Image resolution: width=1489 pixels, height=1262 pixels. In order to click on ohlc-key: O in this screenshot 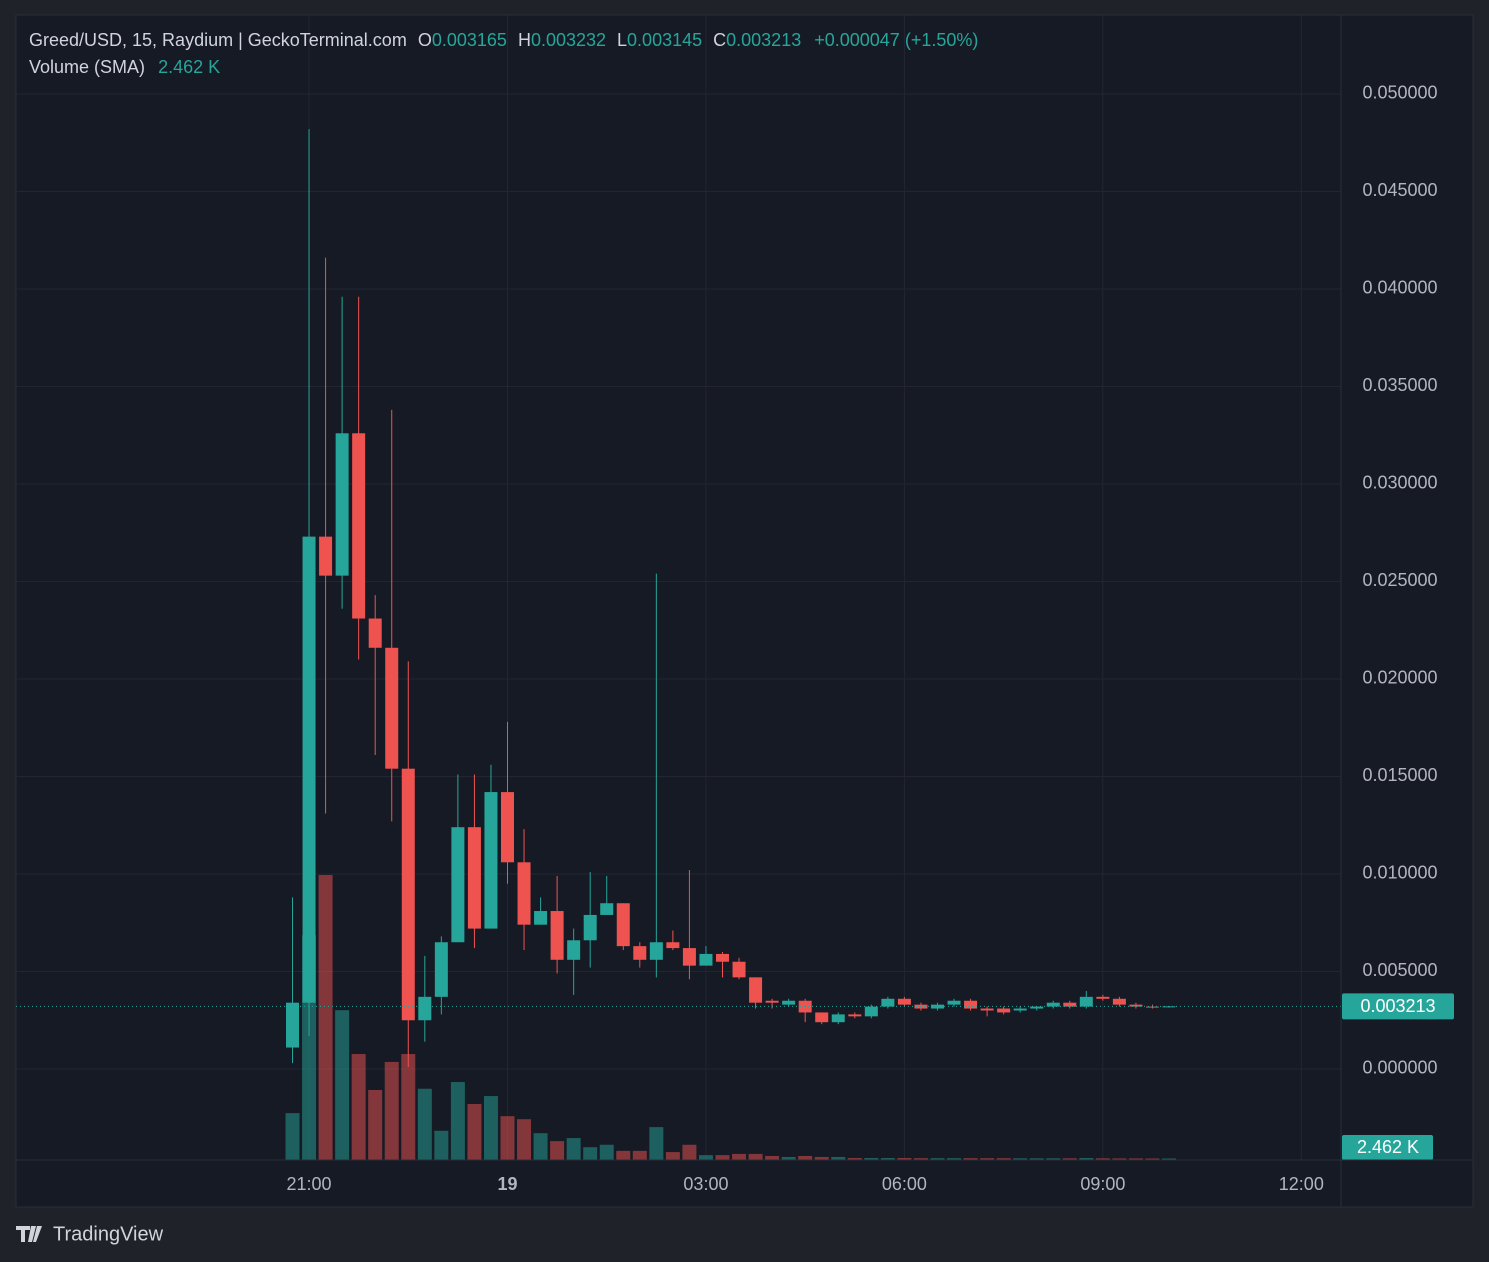, I will do `click(425, 40)`.